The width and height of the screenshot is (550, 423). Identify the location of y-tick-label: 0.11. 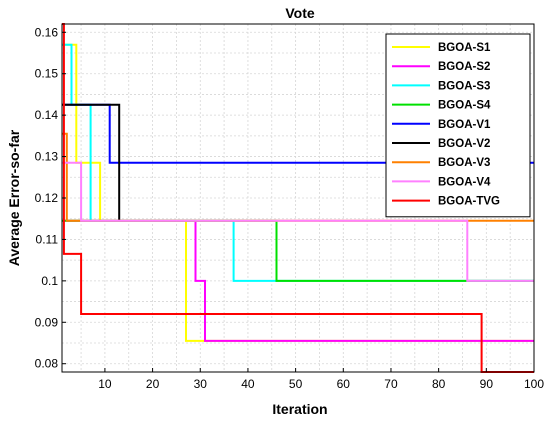
(47, 239).